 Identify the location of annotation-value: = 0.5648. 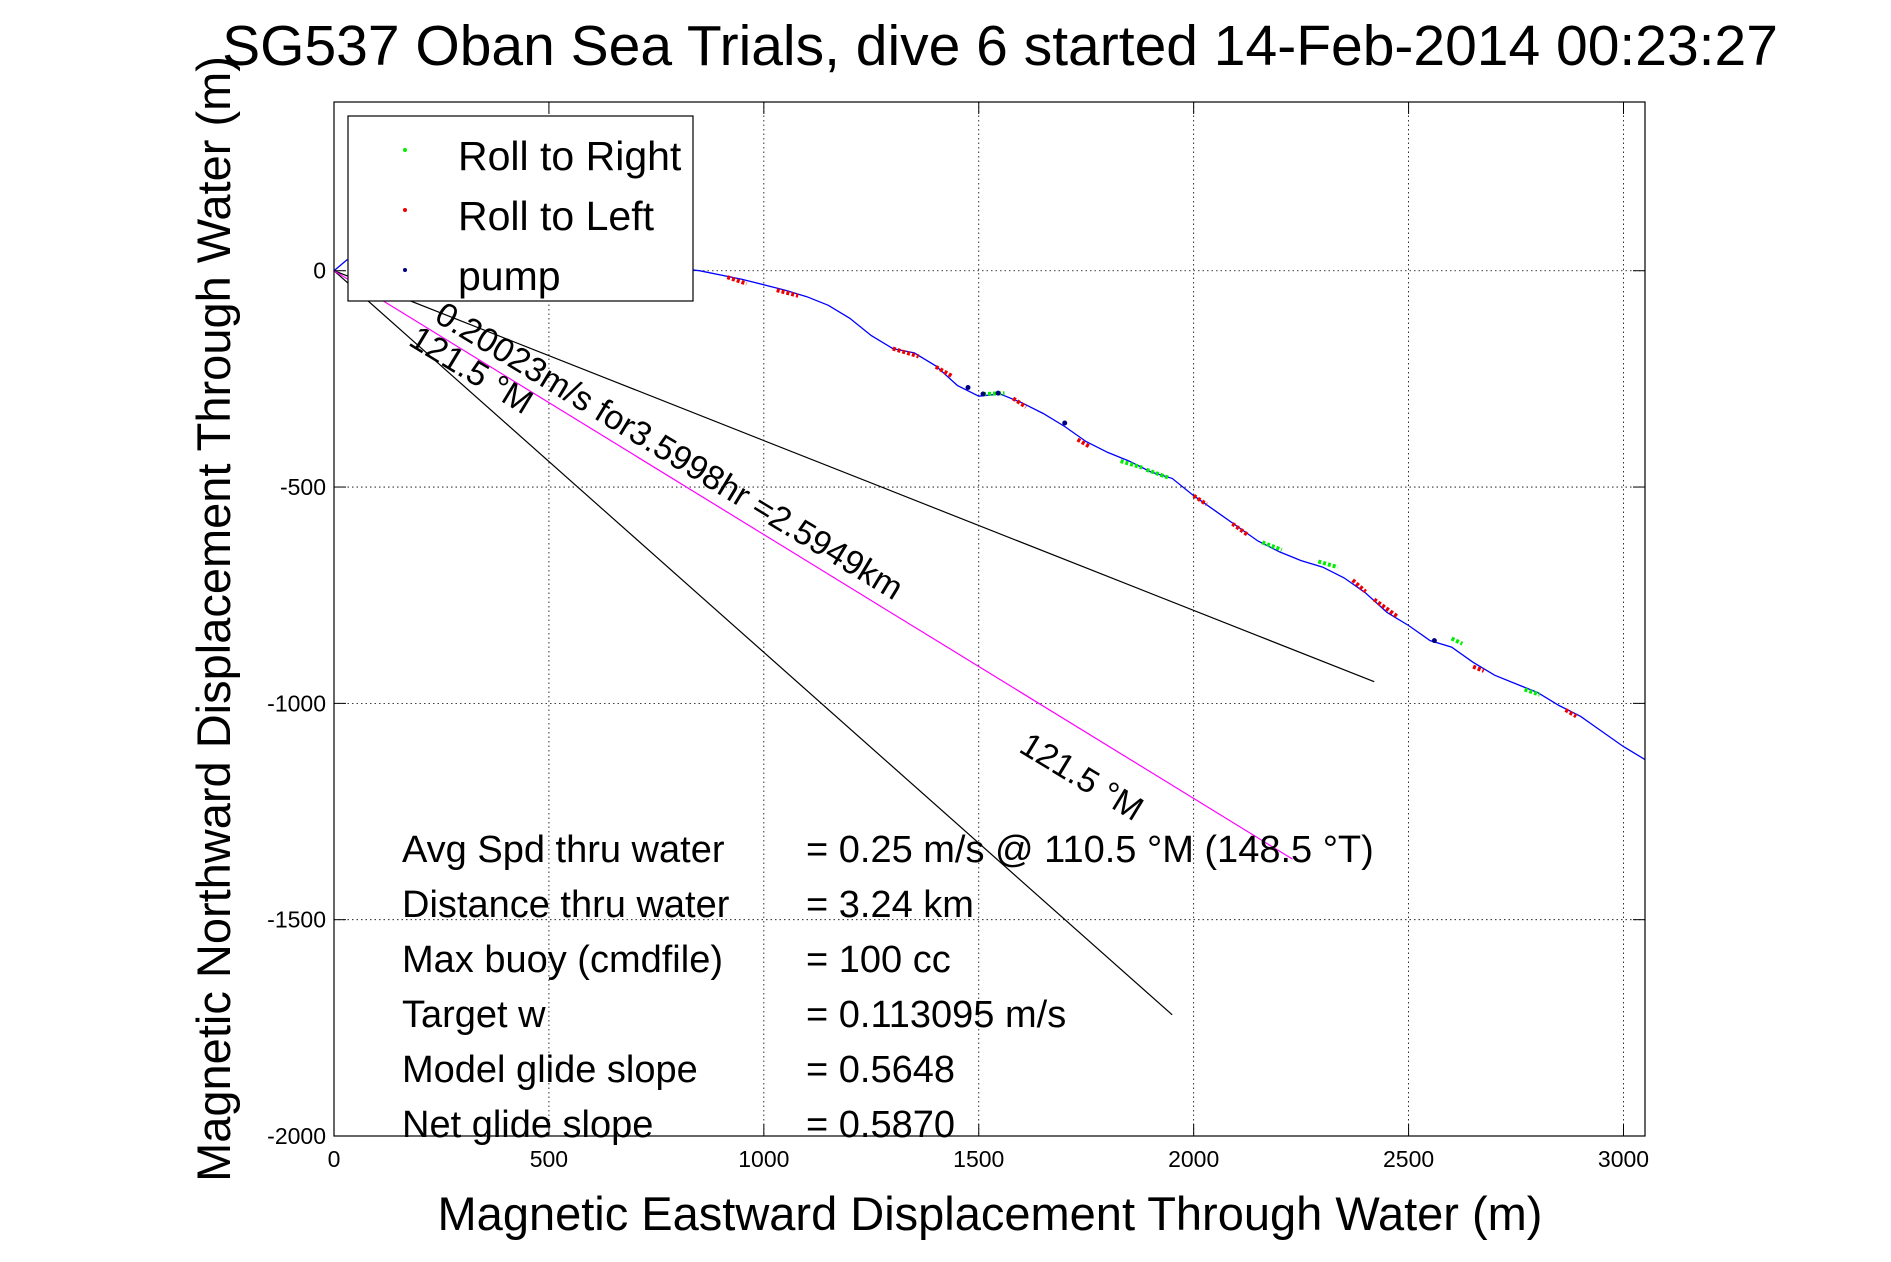
(880, 1070).